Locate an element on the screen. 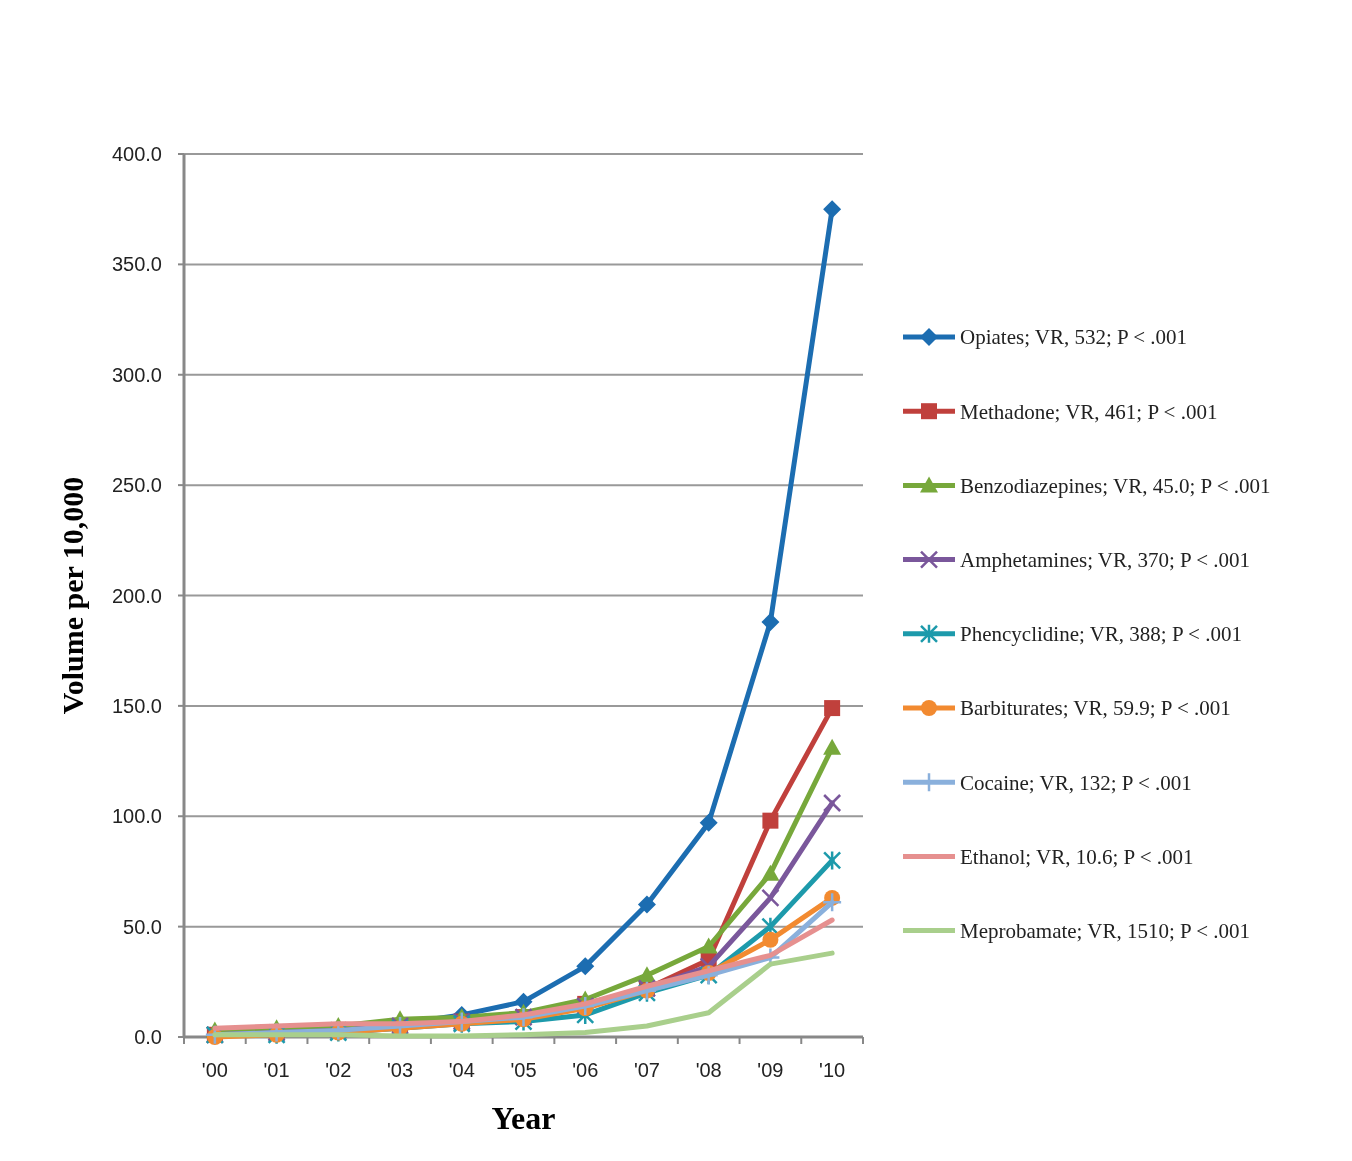  y-tick-label: 200.0 is located at coordinates (136, 595).